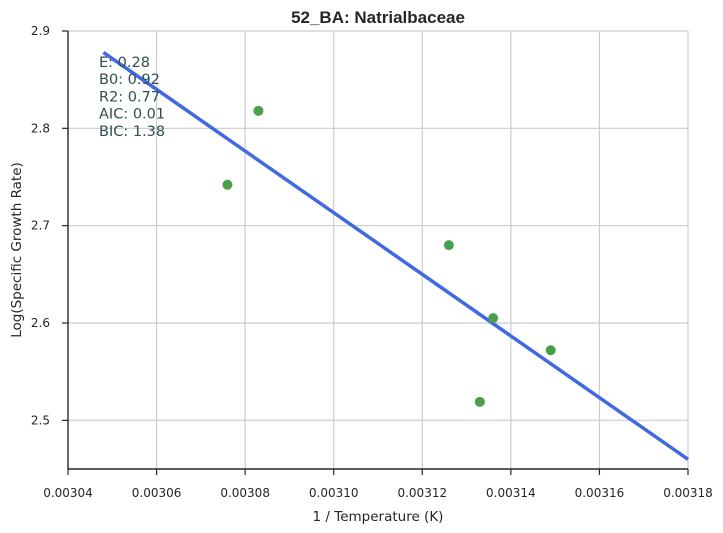 The image size is (723, 533). Describe the element at coordinates (129, 97) in the screenshot. I see `fit-statistic: R2: 0.77` at that location.